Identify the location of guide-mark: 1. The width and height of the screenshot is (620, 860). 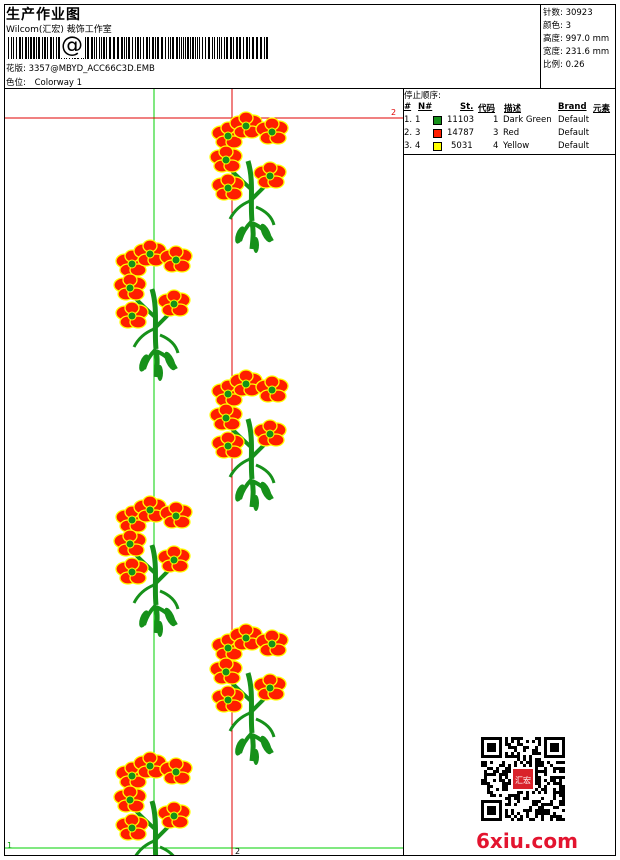
(10, 845).